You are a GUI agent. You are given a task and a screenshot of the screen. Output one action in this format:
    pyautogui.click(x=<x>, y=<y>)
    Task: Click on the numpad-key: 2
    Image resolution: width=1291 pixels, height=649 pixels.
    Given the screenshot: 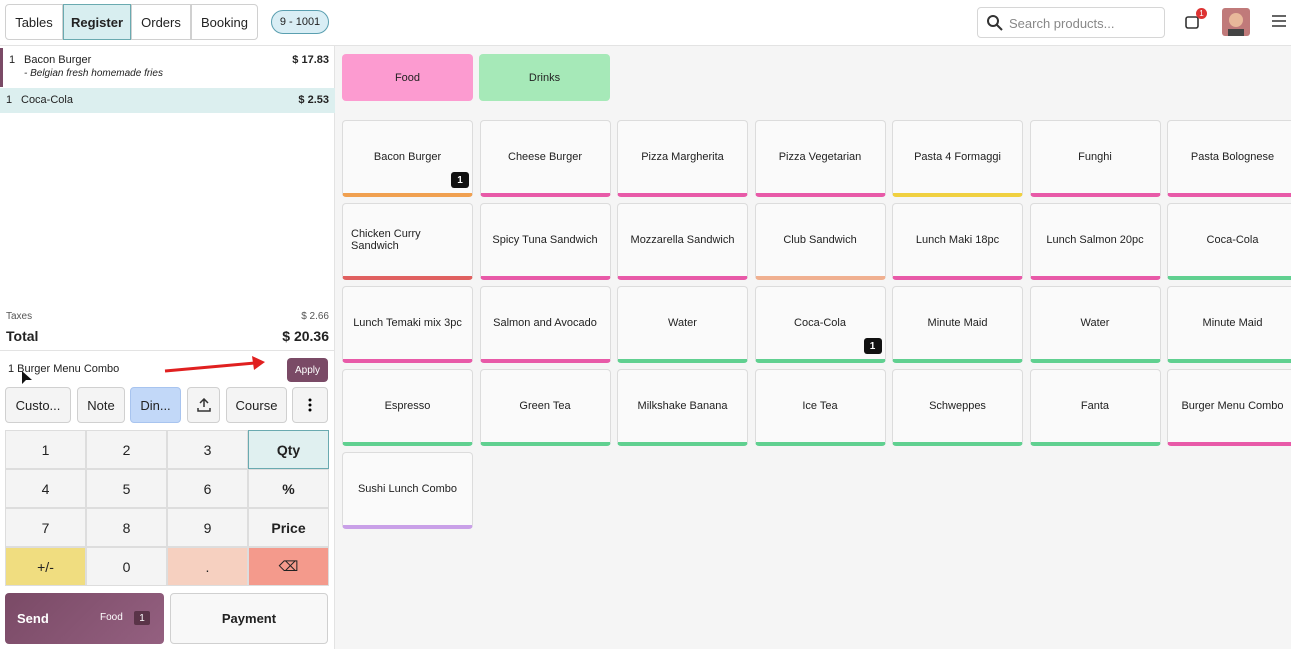 What is the action you would take?
    pyautogui.click(x=126, y=449)
    